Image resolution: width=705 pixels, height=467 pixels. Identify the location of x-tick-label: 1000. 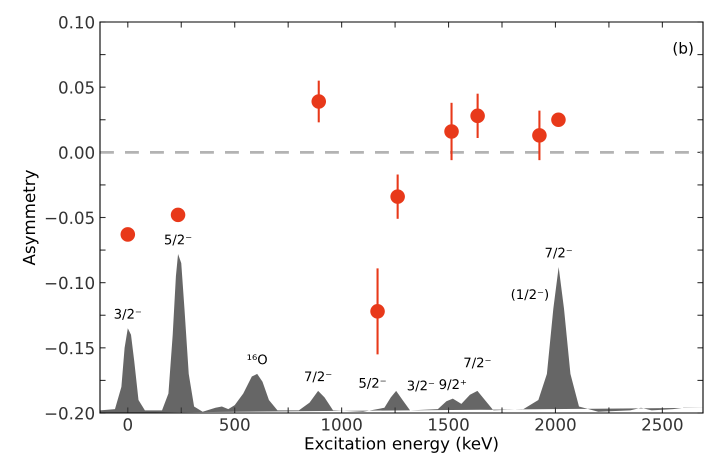
(342, 424).